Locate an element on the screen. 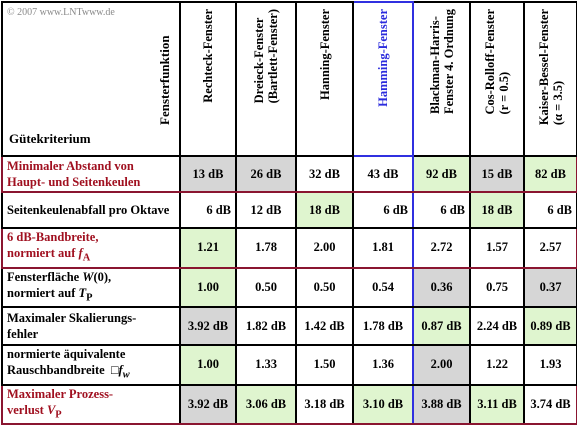 This screenshot has width=577, height=425. copyright-text: © 2007 www.LNTwww.de is located at coordinates (61, 12).